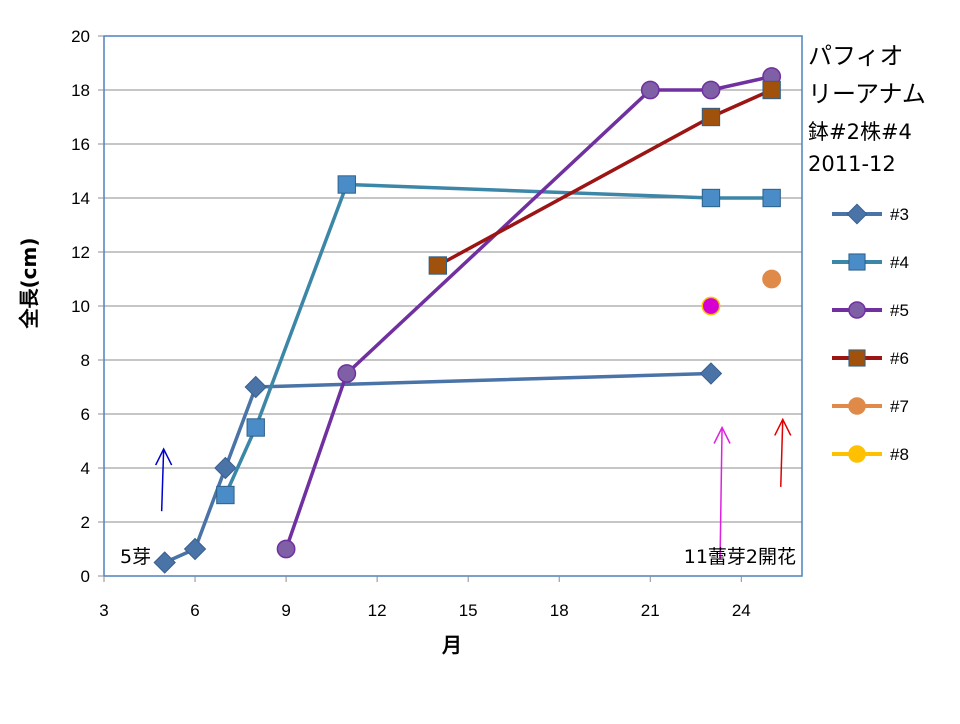 The height and width of the screenshot is (724, 960). I want to click on x-tick-label: 15, so click(468, 610).